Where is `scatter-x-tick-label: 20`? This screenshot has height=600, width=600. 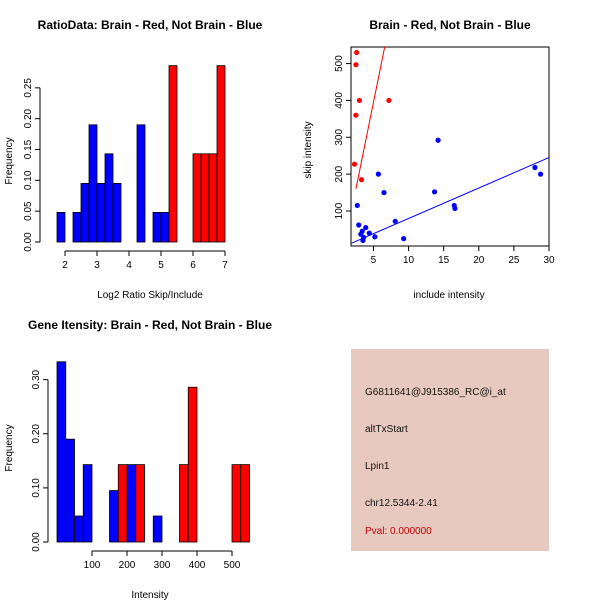 scatter-x-tick-label: 20 is located at coordinates (479, 260).